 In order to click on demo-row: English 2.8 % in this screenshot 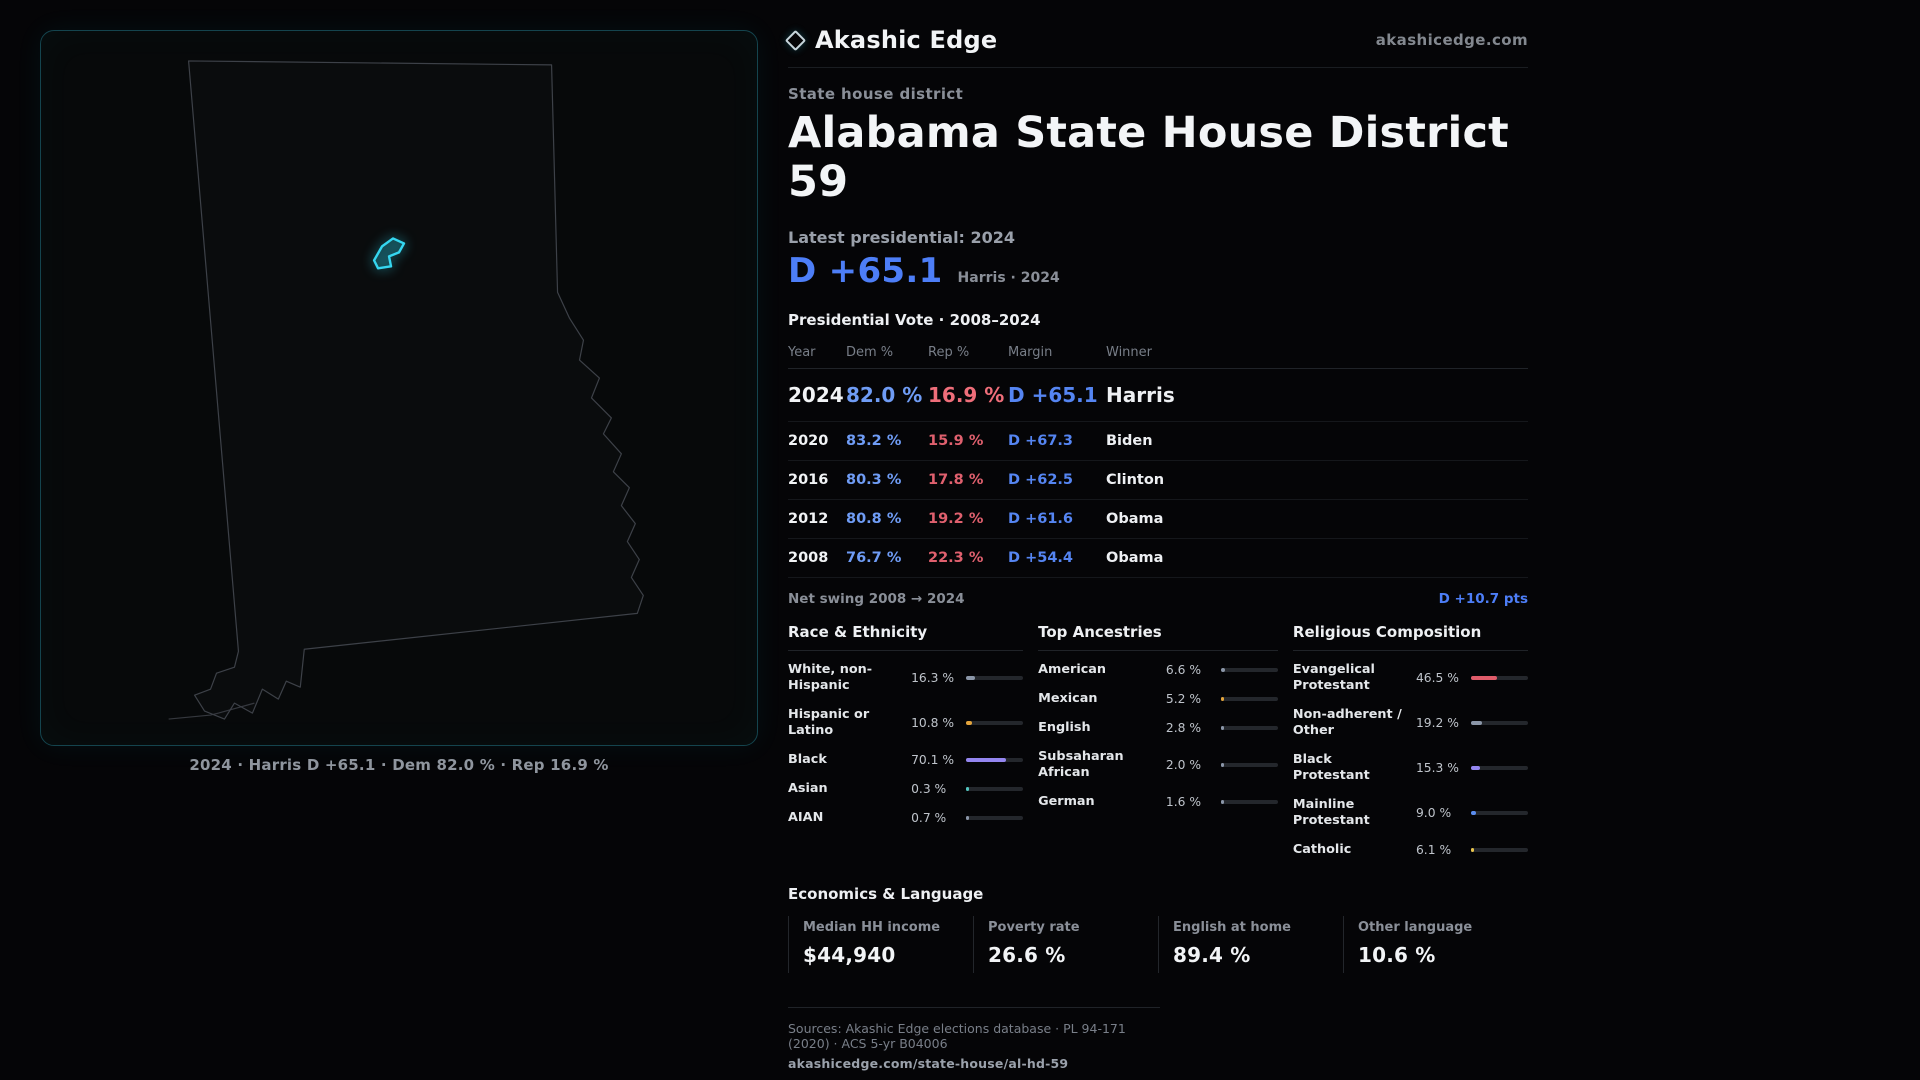, I will do `click(1158, 728)`.